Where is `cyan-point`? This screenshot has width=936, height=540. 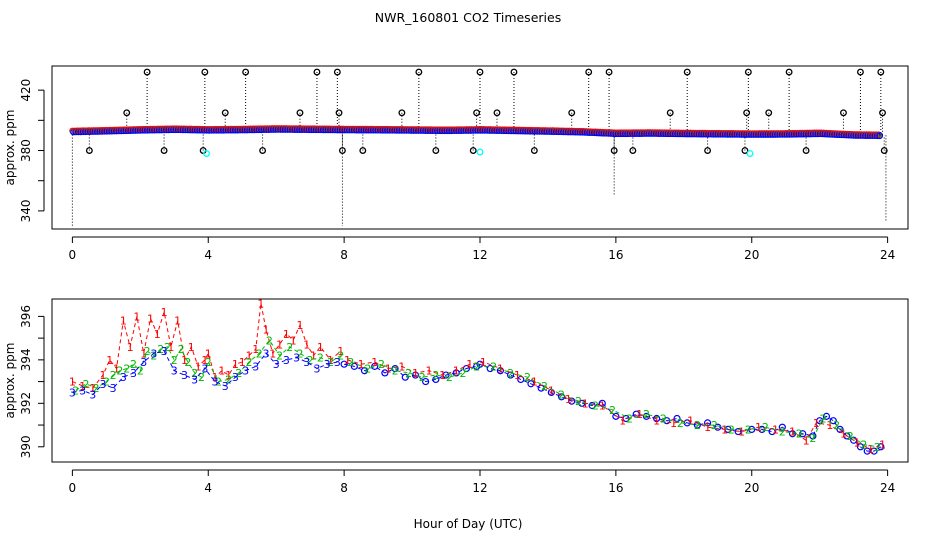 cyan-point is located at coordinates (207, 153).